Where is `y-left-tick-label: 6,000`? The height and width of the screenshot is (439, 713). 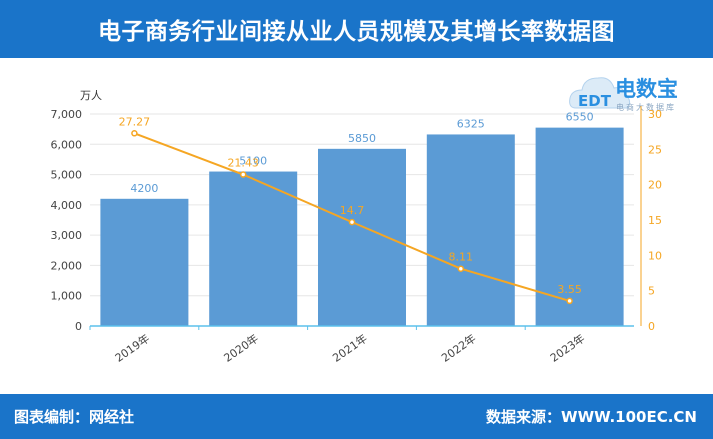 y-left-tick-label: 6,000 is located at coordinates (67, 144).